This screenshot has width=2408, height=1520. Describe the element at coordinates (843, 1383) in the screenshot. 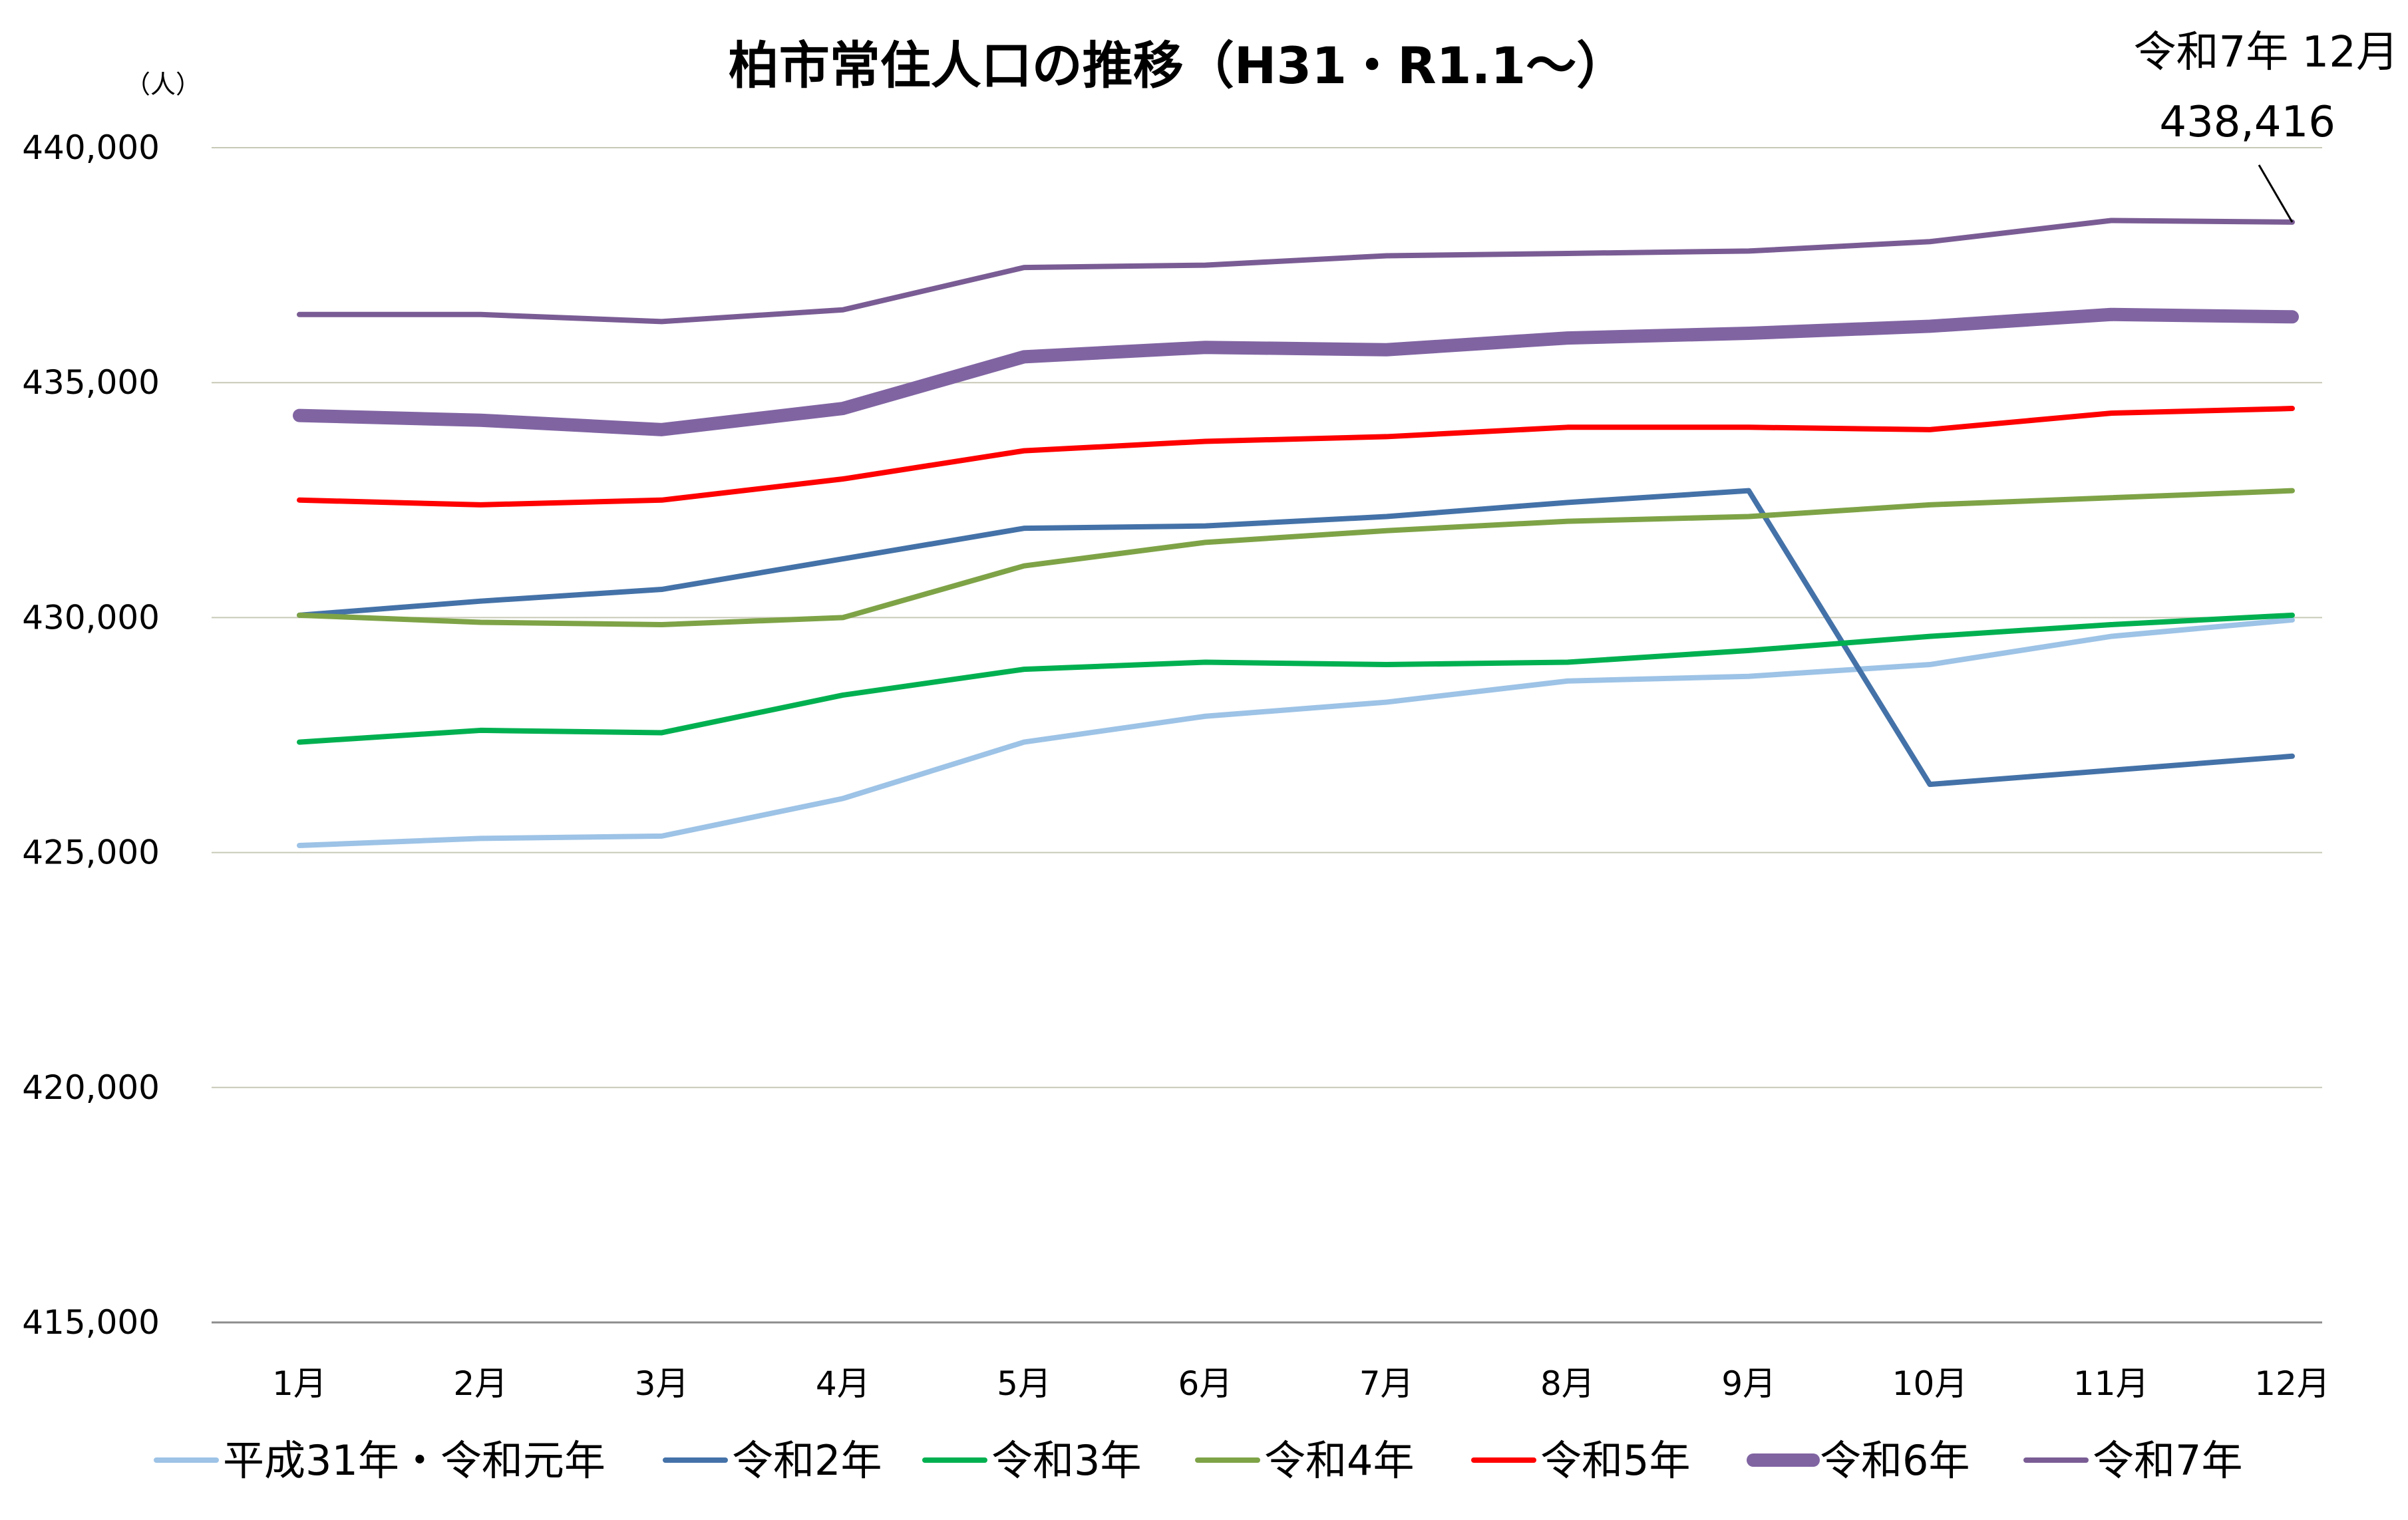

I see `x-tick-label: 4月` at that location.